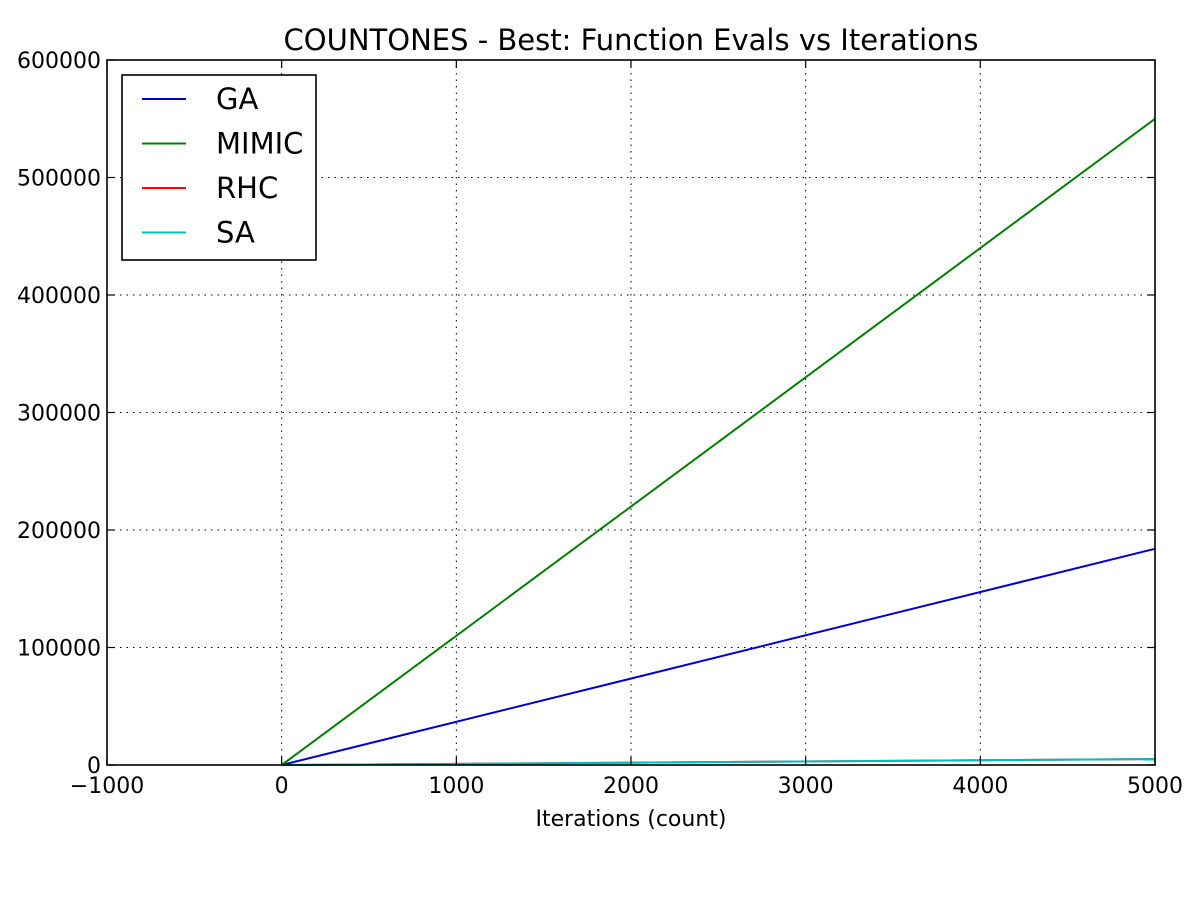 This screenshot has width=1200, height=900. Describe the element at coordinates (806, 786) in the screenshot. I see `x-tick-label: 3000` at that location.